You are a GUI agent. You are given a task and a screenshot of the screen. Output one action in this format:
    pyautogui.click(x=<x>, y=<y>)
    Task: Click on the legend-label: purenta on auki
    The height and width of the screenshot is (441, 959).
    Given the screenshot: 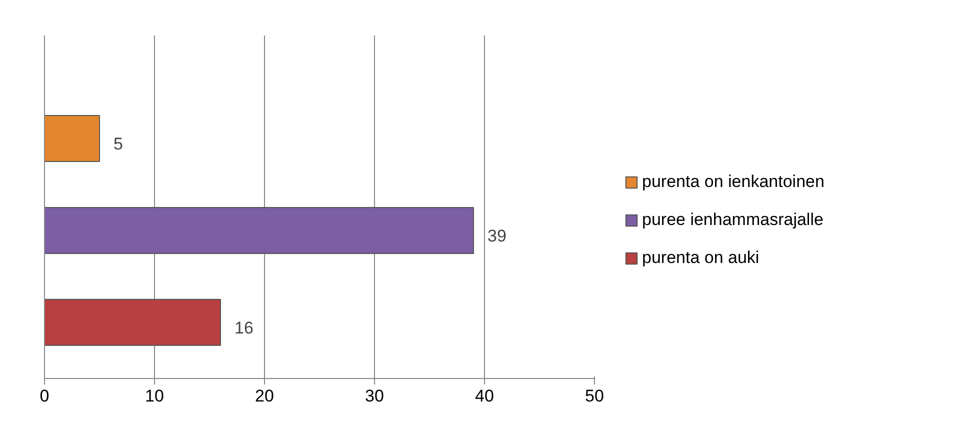 What is the action you would take?
    pyautogui.click(x=701, y=258)
    